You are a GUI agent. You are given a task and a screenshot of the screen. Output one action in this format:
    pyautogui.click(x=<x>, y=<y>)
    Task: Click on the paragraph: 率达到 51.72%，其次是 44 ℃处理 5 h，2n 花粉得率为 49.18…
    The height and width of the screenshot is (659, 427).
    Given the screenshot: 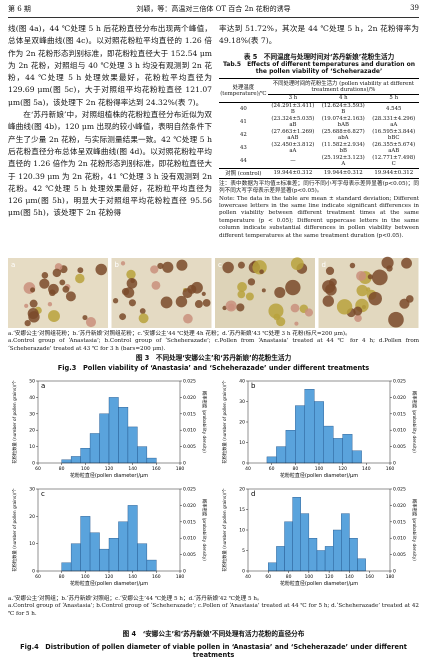 What is the action you would take?
    pyautogui.click(x=319, y=35)
    